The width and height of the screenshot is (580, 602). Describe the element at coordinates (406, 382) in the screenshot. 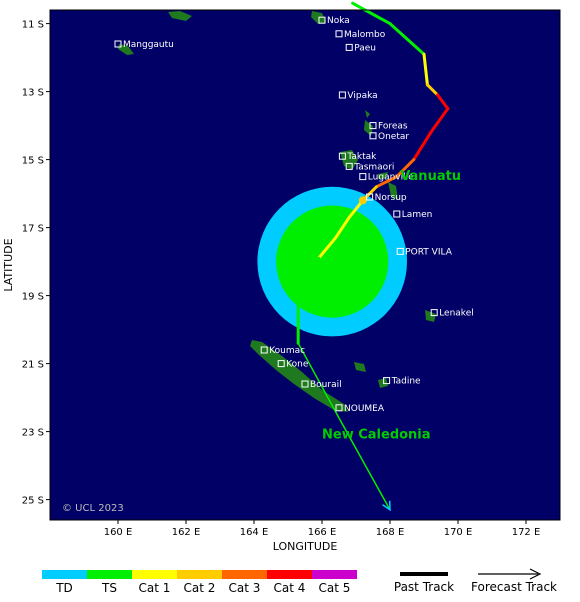

I see `place-label: Tadine` at that location.